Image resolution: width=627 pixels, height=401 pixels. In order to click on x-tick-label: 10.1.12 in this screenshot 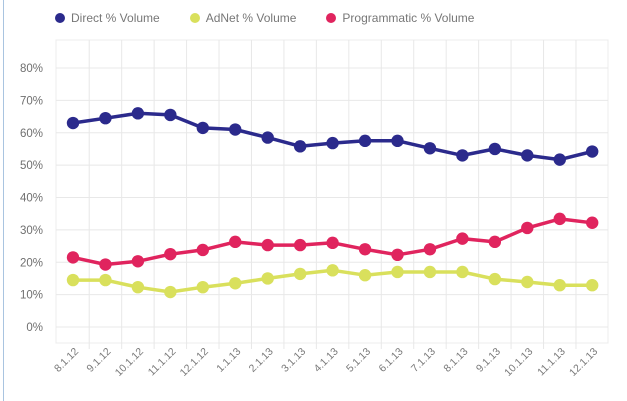, I will do `click(129, 362)`.